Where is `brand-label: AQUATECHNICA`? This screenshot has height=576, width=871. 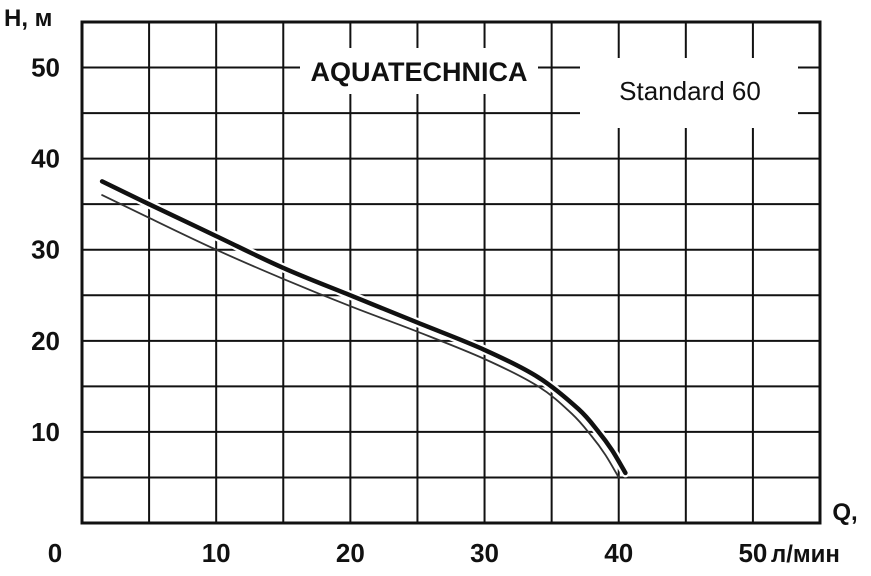
brand-label: AQUATECHNICA is located at coordinates (419, 72).